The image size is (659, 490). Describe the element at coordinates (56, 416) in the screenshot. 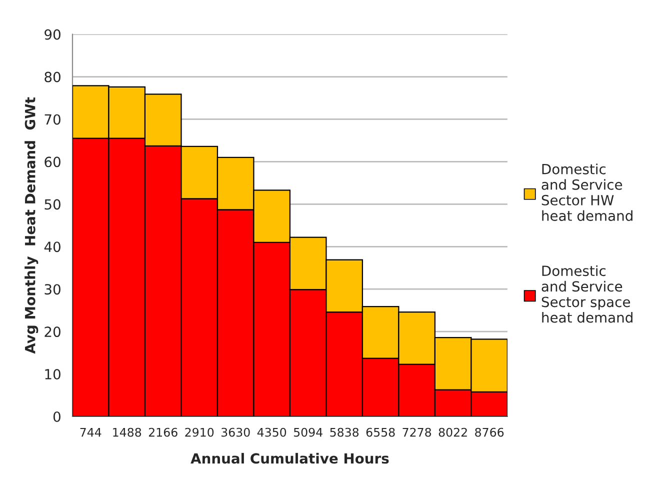

I see `y-tick-label: 0` at that location.